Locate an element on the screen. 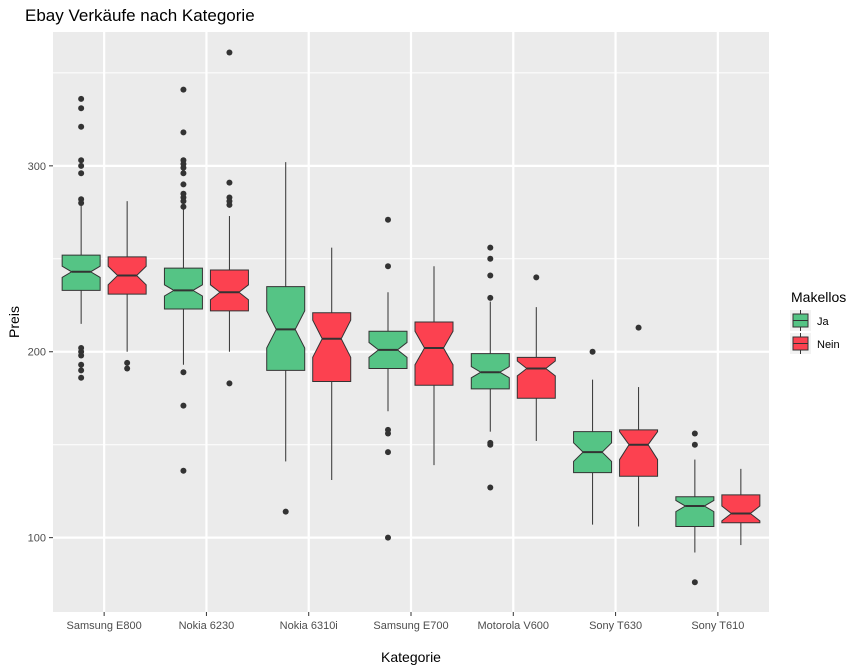 Image resolution: width=864 pixels, height=672 pixels. x-tick-label: Samsung E800 is located at coordinates (104, 626).